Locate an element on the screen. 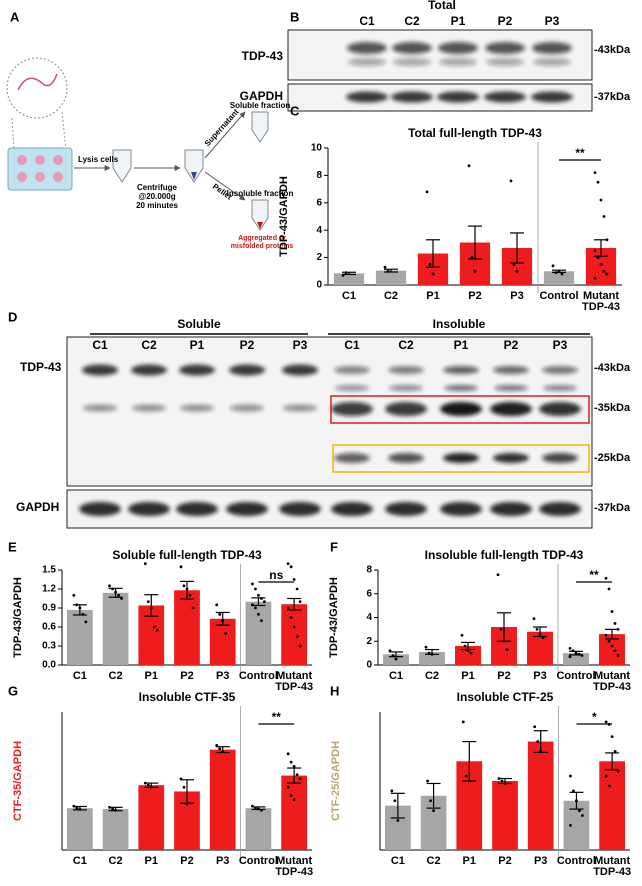 The width and height of the screenshot is (642, 886). y-tick-label: 2 is located at coordinates (369, 641).